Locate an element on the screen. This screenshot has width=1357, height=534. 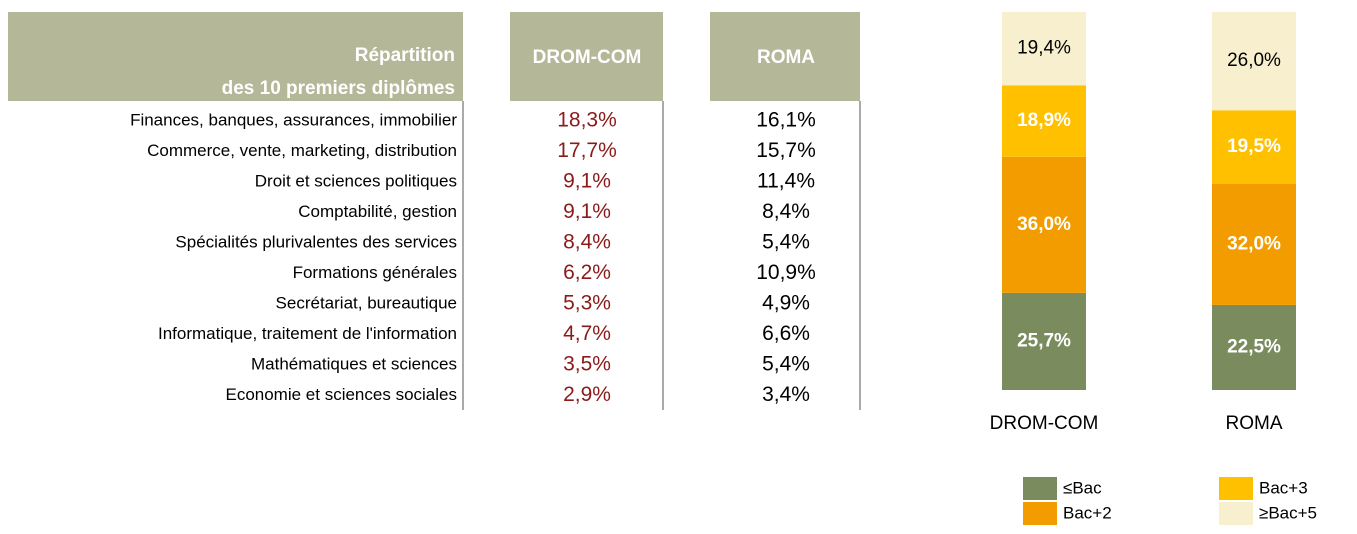
cell-value: 3,4% is located at coordinates (786, 394).